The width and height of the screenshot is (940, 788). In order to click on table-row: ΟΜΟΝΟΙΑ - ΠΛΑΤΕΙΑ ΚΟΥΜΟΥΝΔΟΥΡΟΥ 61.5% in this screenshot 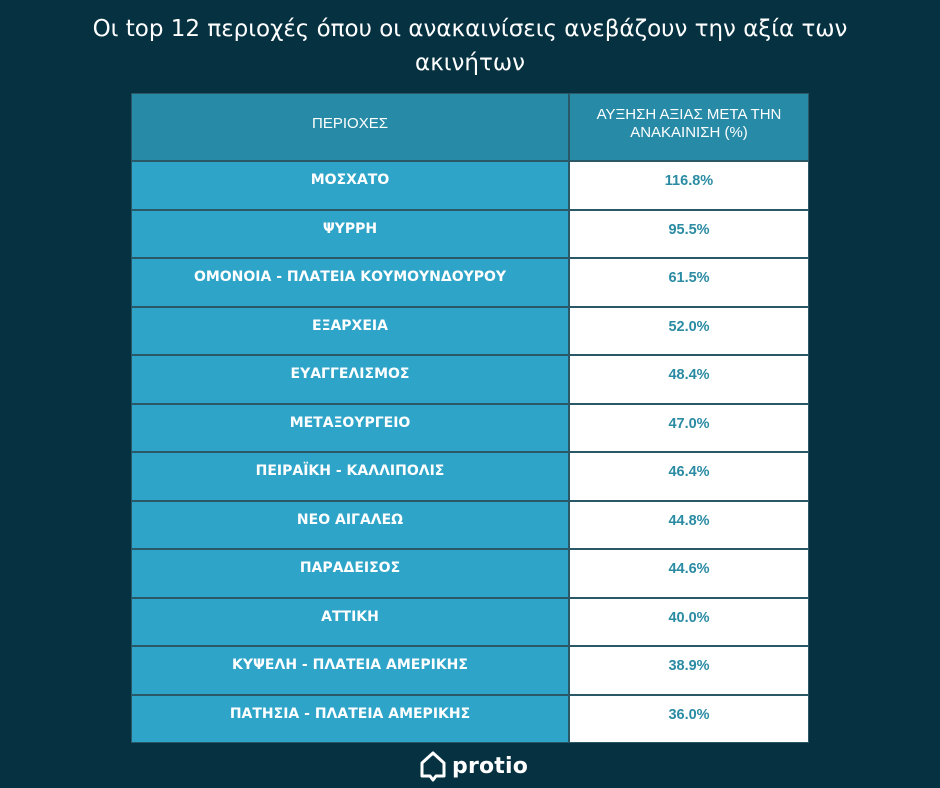, I will do `click(470, 282)`.